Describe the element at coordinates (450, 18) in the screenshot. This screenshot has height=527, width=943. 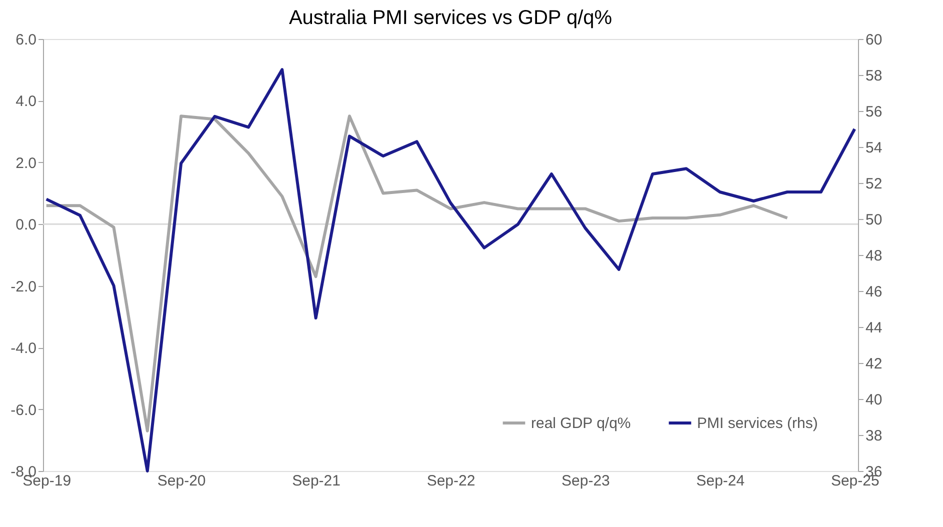
I see `chart-title: Australia PMI services vs GDP q/q%` at that location.